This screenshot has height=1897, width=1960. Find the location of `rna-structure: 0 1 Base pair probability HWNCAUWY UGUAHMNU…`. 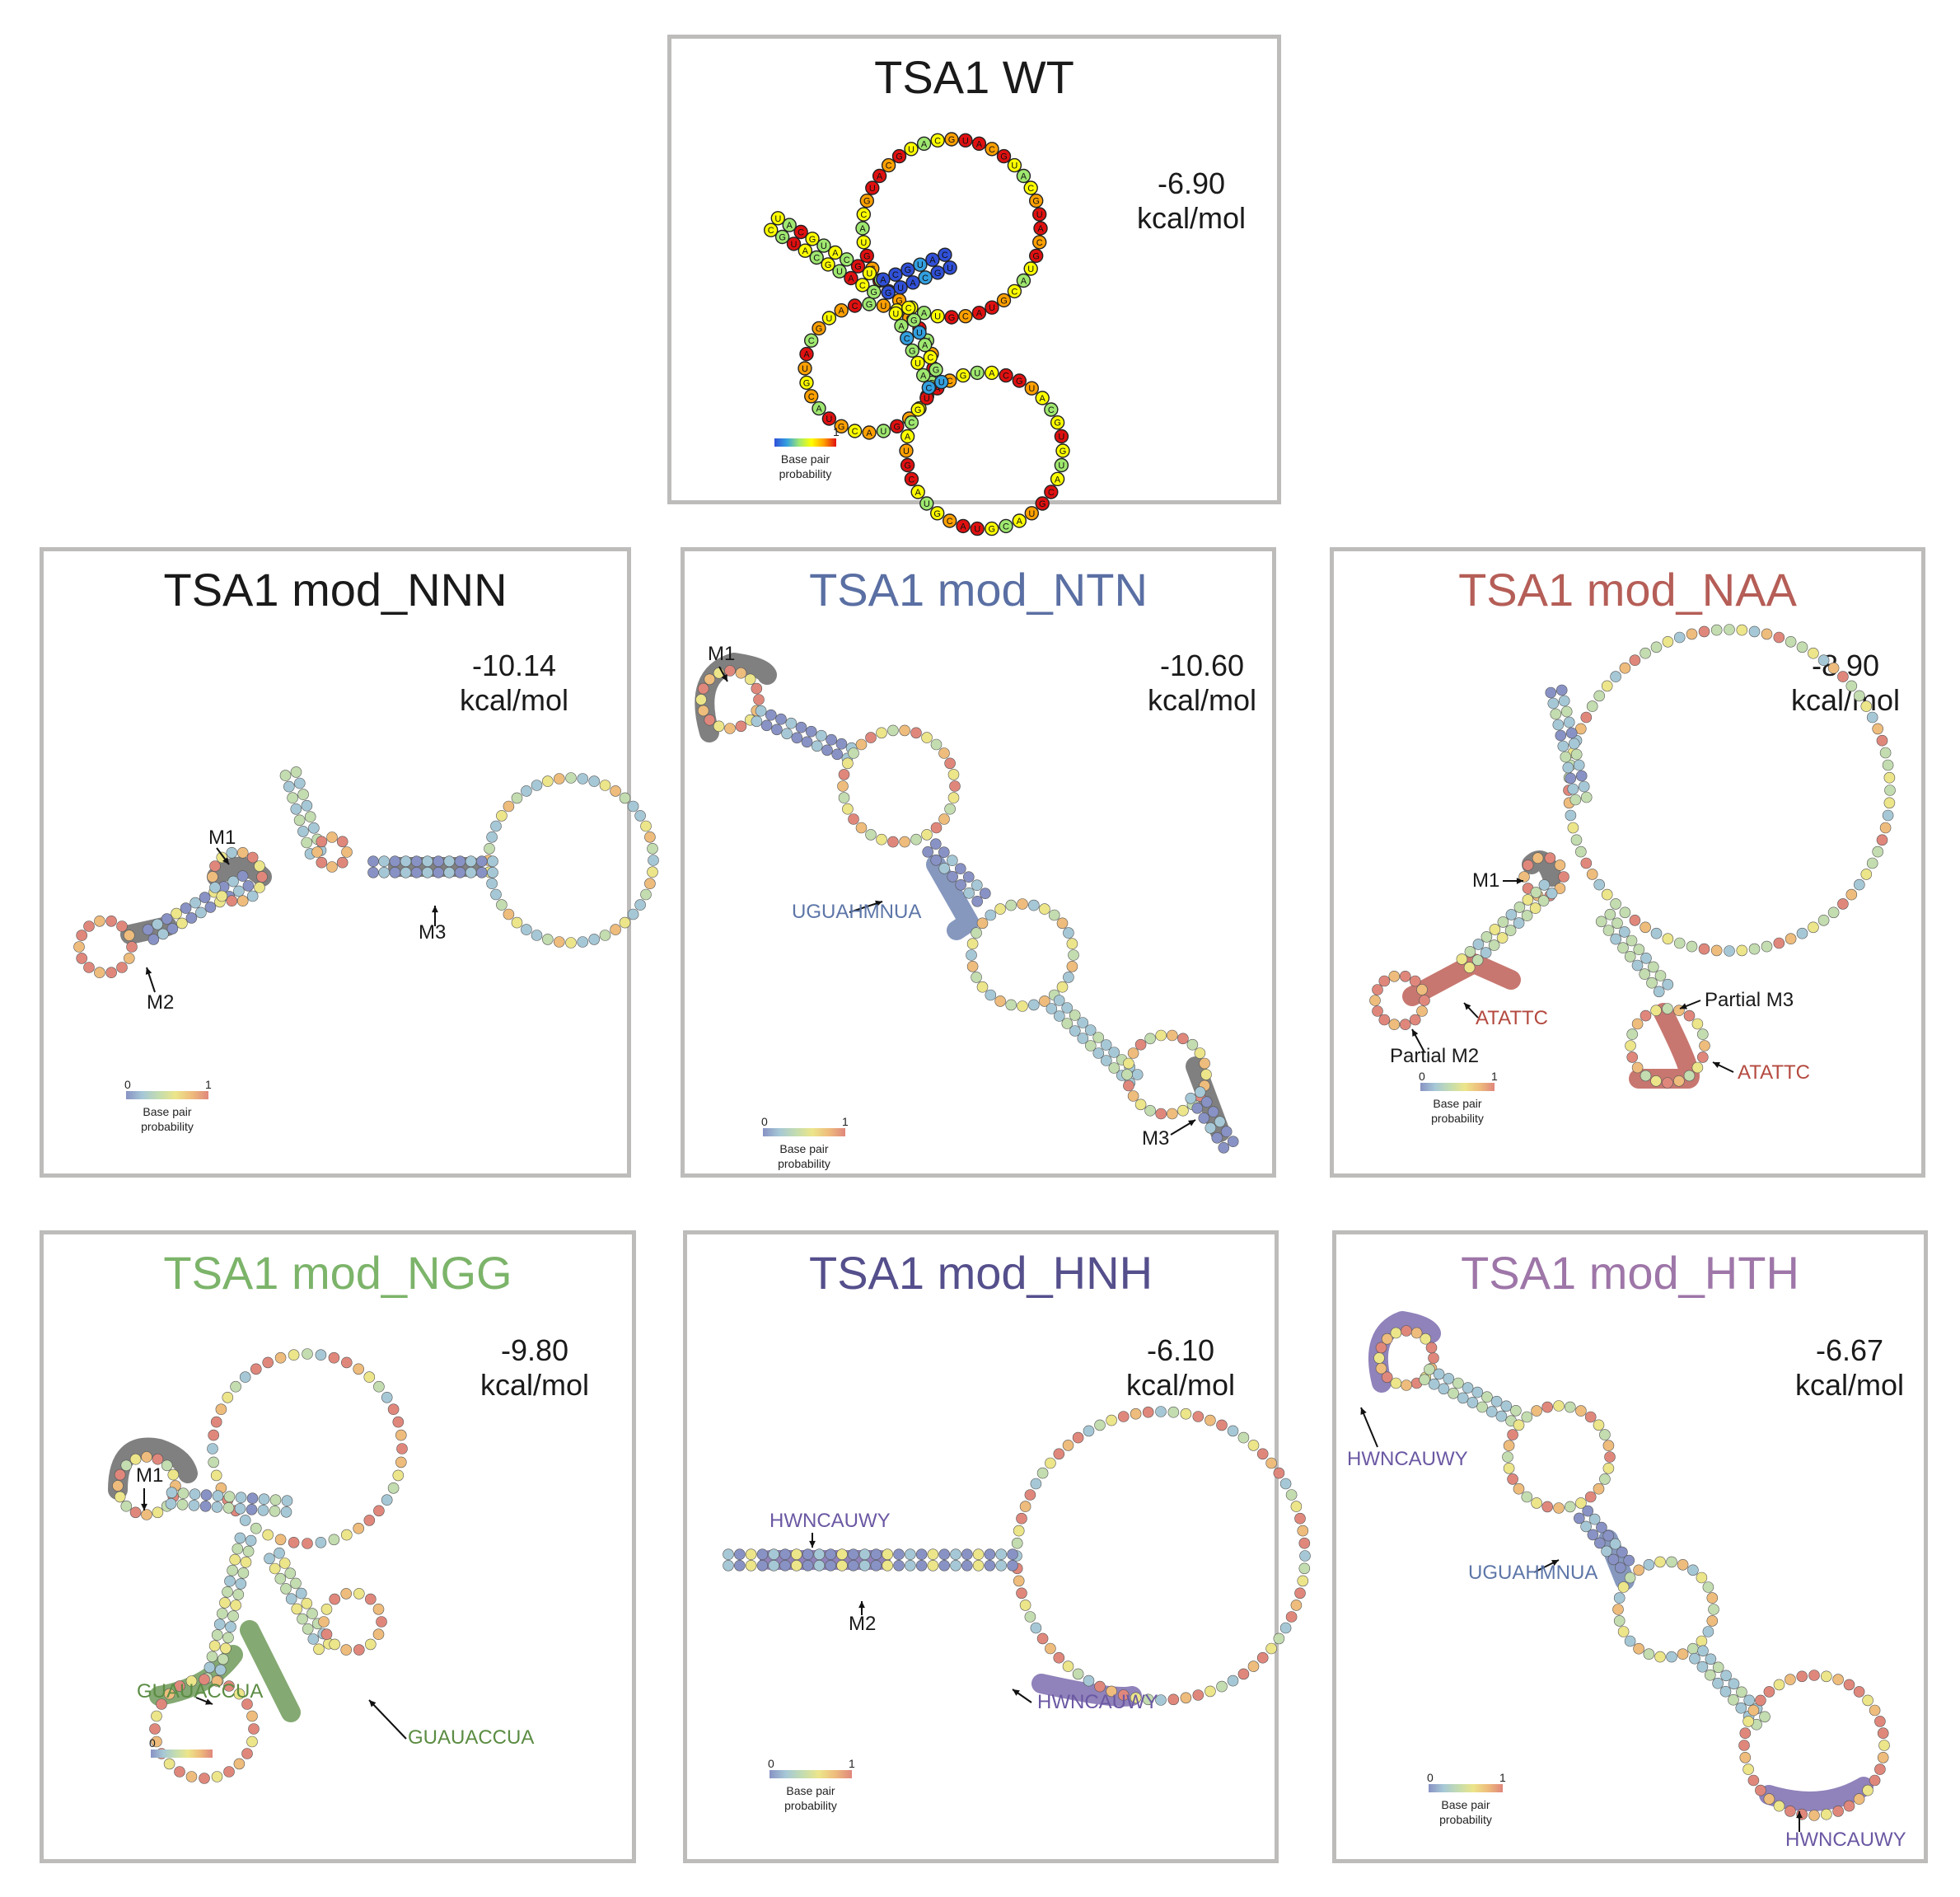

rna-structure: 0 1 Base pair probability HWNCAUWY UGUAHMNU… is located at coordinates (1626, 1581).